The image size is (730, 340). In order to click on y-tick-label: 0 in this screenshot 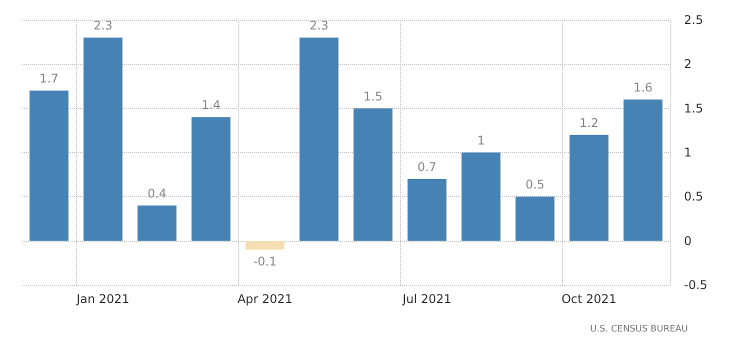, I will do `click(688, 241)`.